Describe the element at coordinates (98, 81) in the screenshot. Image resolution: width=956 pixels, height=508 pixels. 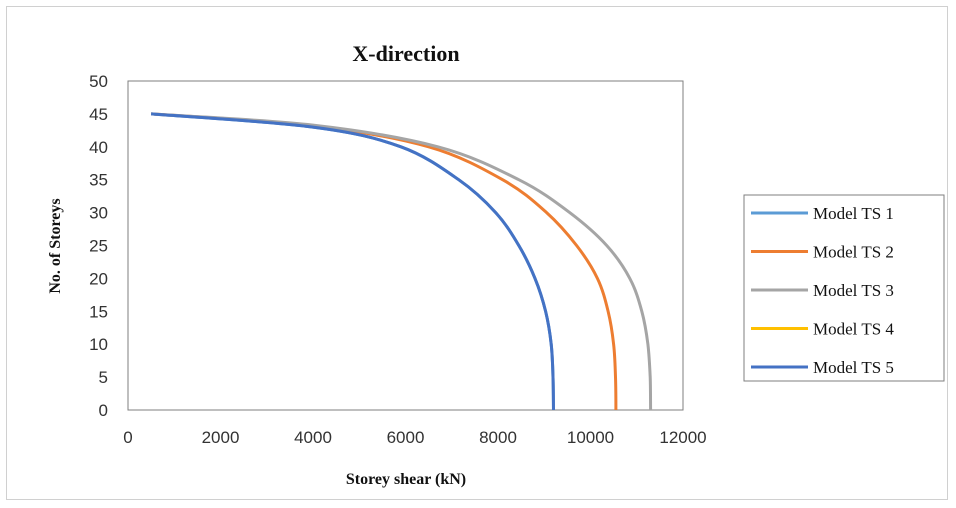
I see `y-tick-label: 50` at that location.